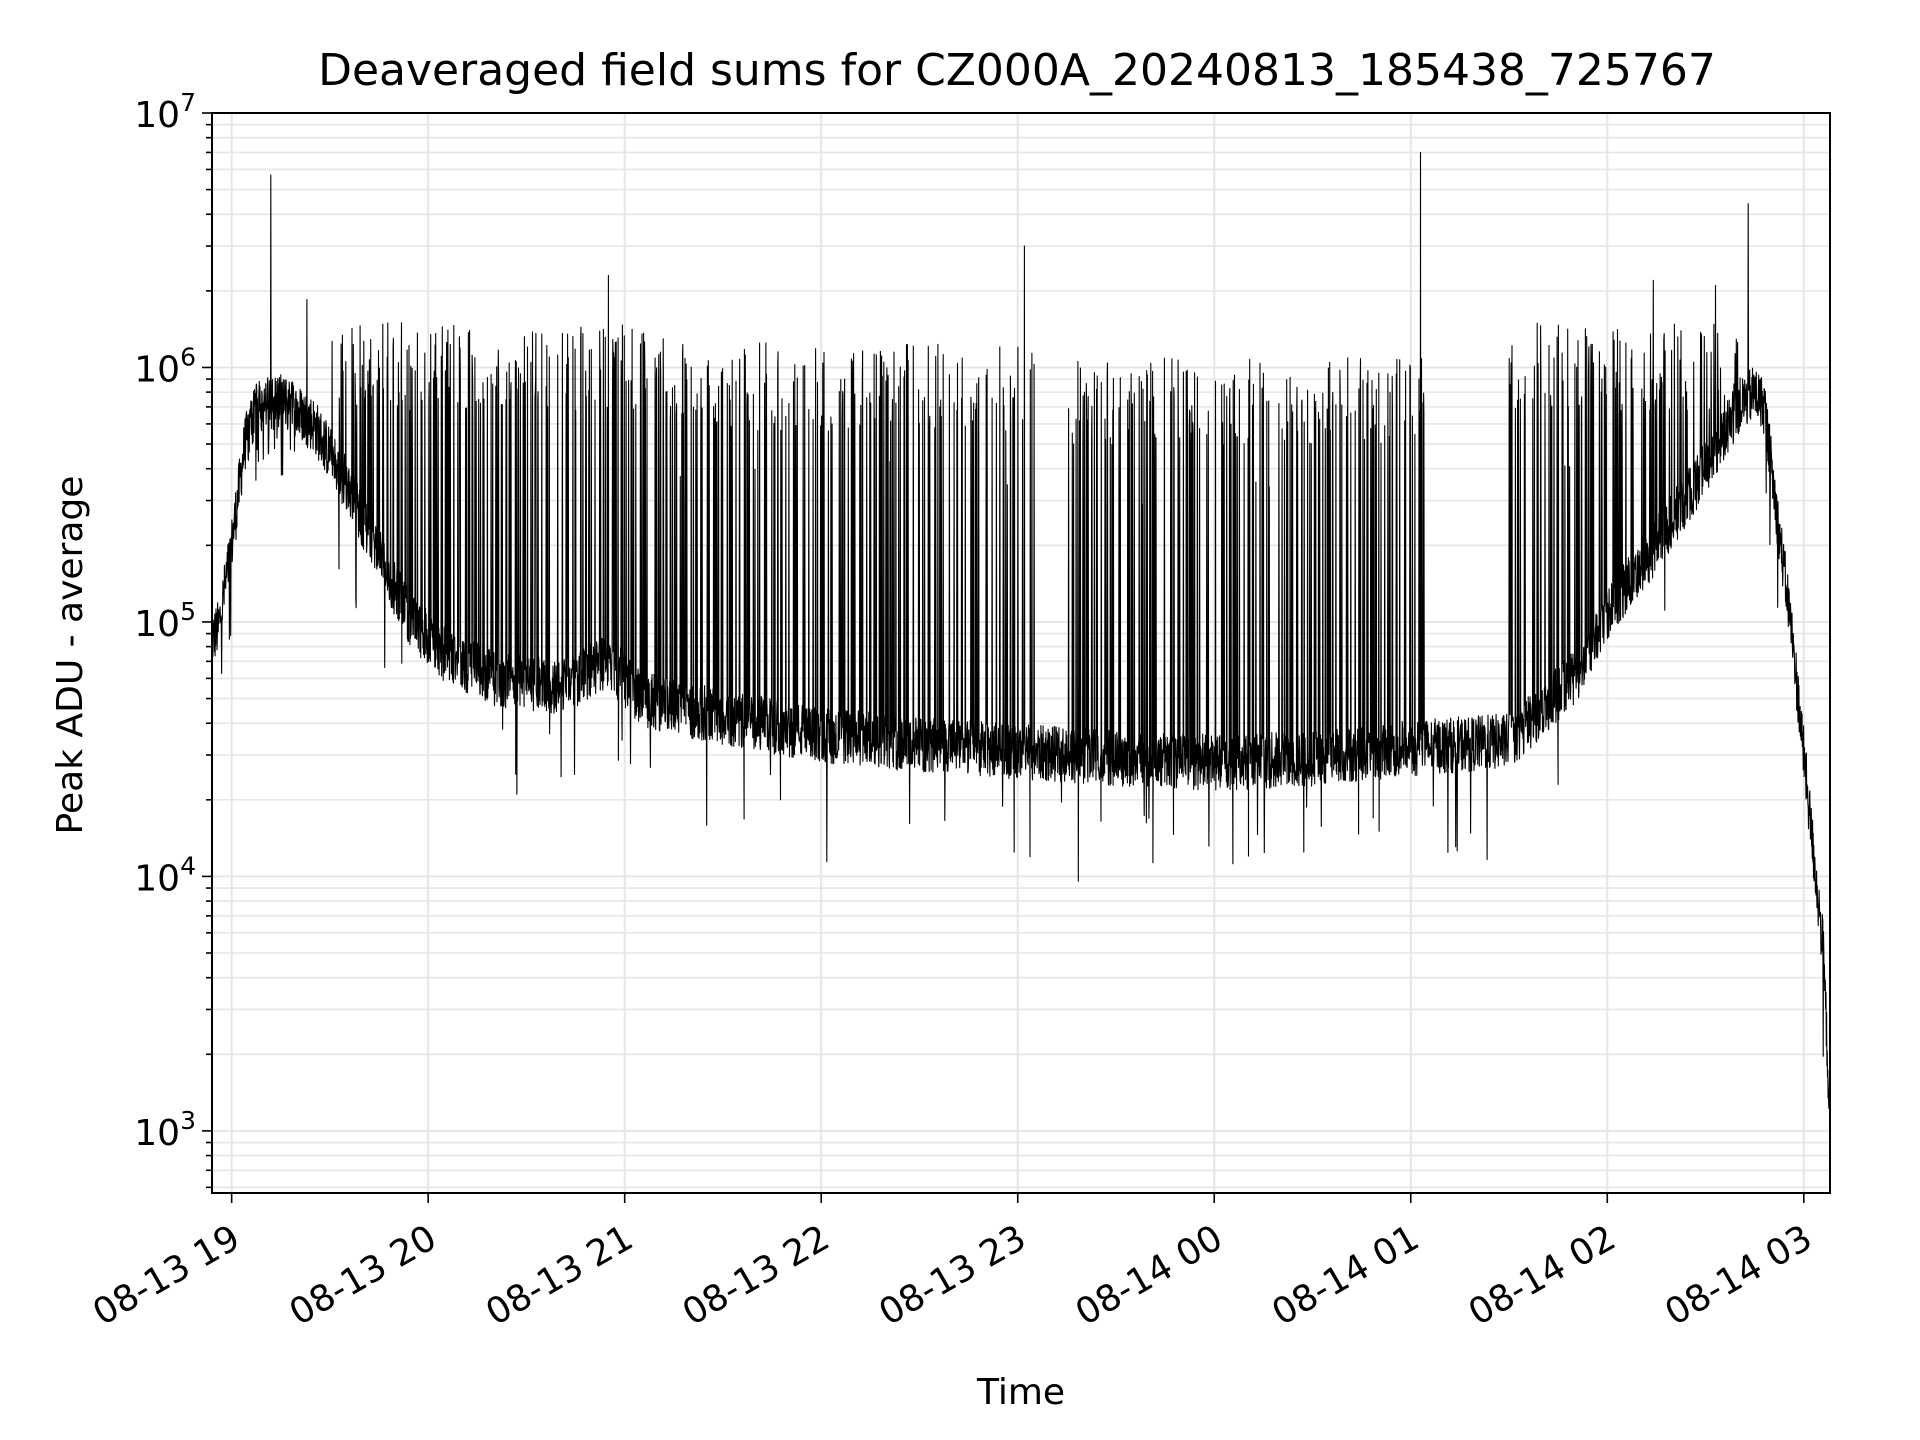 The image size is (1920, 1440). What do you see at coordinates (165, 621) in the screenshot?
I see `y-tick-label: 10⁵` at bounding box center [165, 621].